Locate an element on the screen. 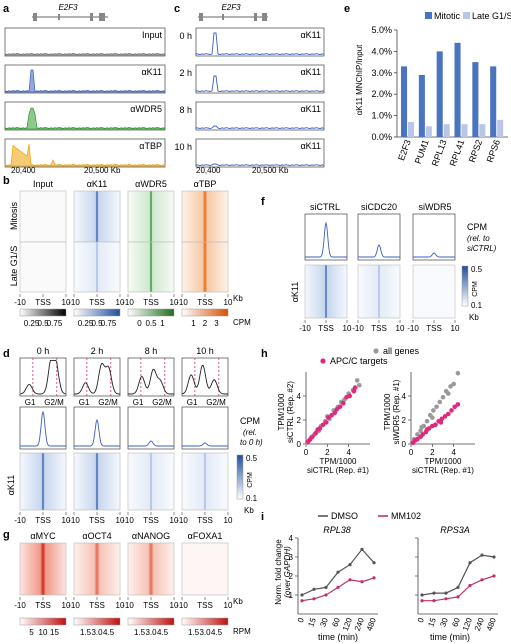 This screenshot has width=511, height=644. xticks-g: -10 TSS 10-10 TSS 10-10 TSS 10-10 TSS 10 is located at coordinates (123, 603).